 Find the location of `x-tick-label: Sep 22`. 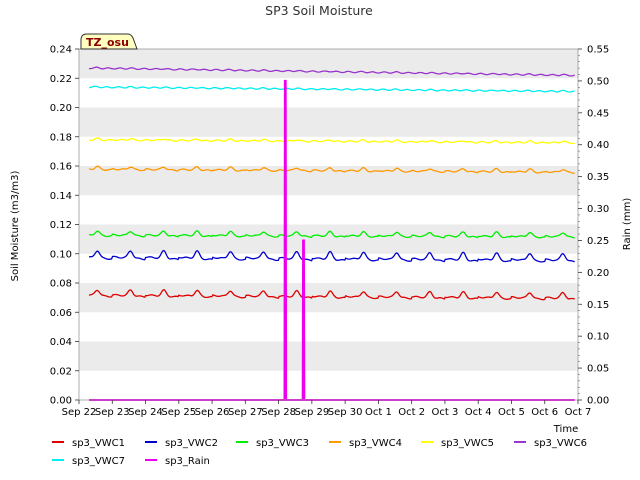

x-tick-label: Sep 22 is located at coordinates (79, 412).